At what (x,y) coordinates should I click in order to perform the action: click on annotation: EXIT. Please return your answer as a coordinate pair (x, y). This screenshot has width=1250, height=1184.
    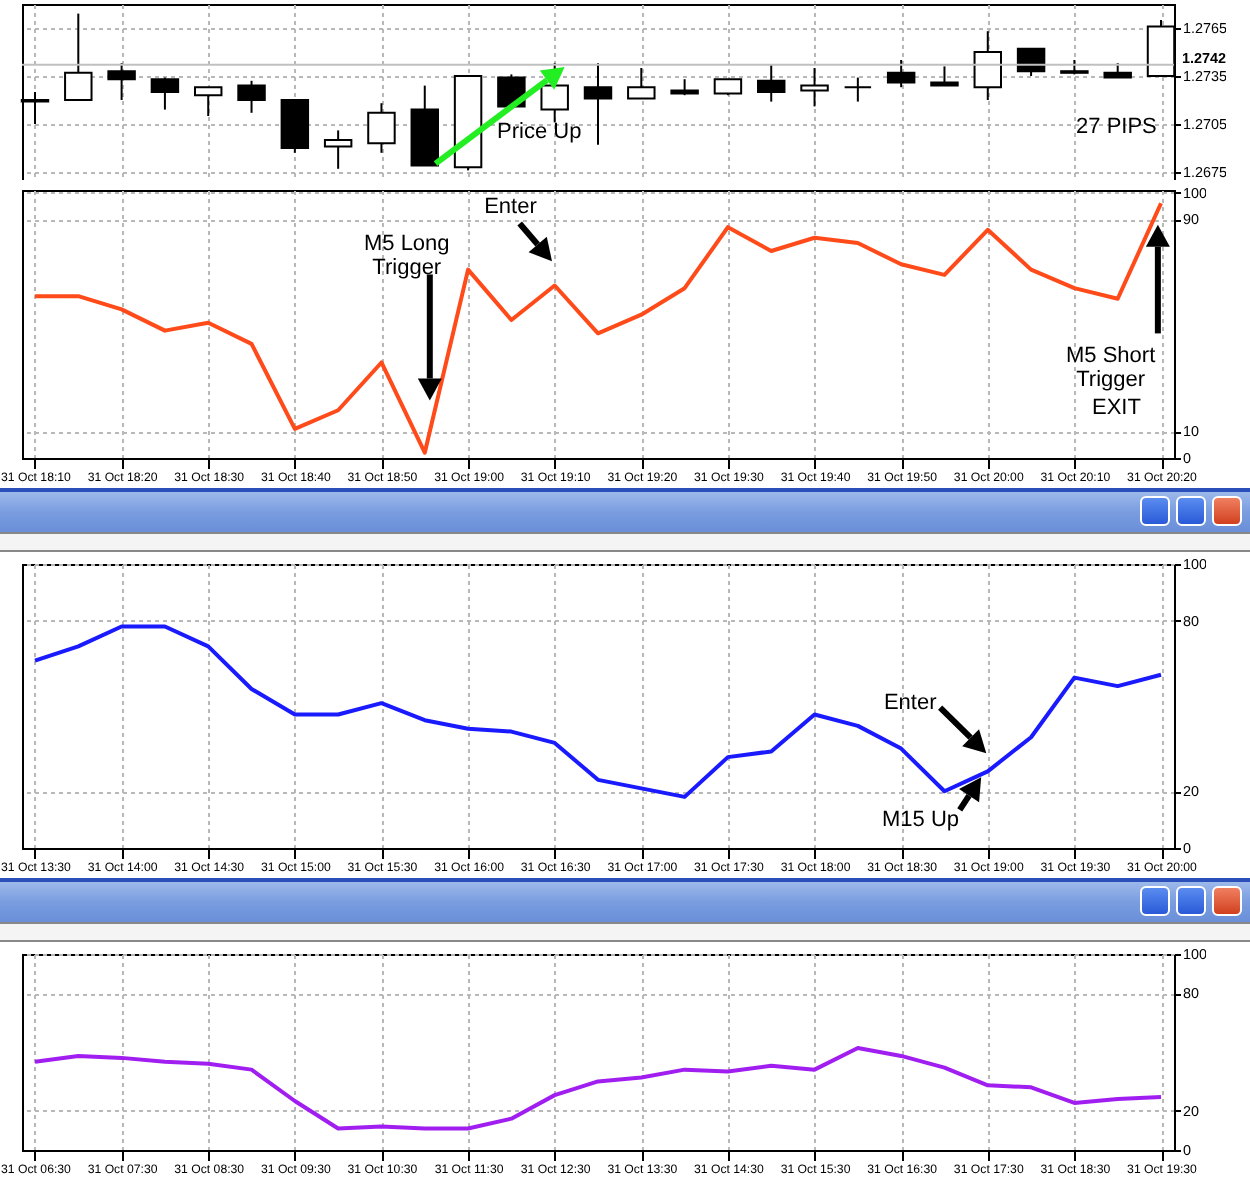
    Looking at the image, I should click on (1116, 408).